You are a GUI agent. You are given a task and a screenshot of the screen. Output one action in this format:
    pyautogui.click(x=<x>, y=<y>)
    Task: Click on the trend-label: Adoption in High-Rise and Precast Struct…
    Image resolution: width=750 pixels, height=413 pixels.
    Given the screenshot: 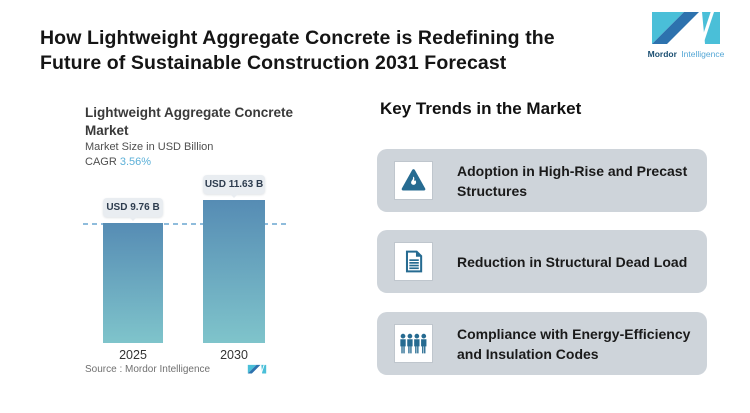 What is the action you would take?
    pyautogui.click(x=572, y=180)
    